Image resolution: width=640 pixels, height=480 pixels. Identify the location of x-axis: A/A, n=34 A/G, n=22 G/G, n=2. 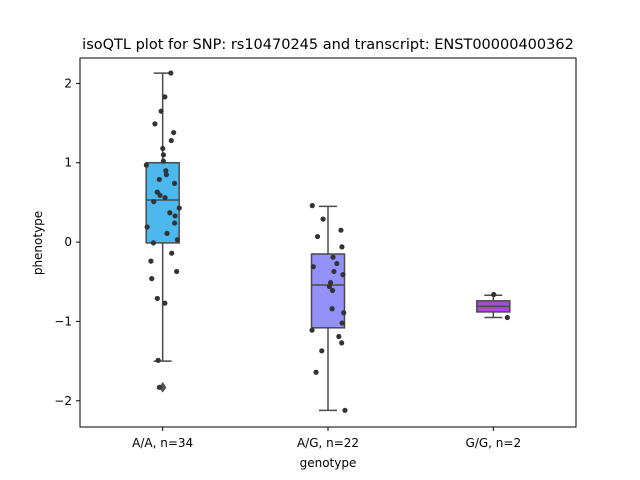
(326, 438).